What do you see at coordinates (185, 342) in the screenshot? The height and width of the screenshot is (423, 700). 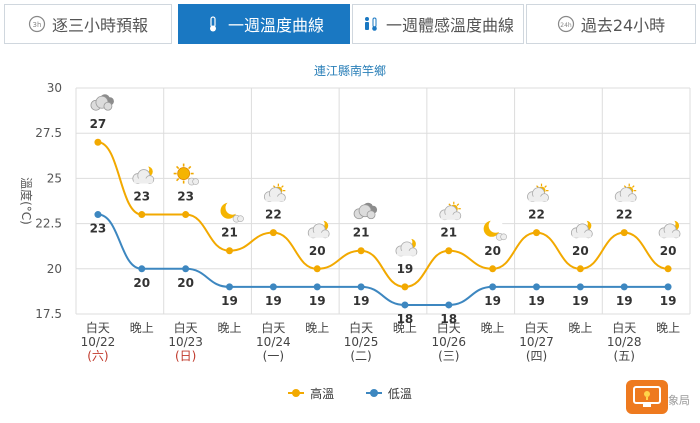 I see `x-tick-date: 10/23` at bounding box center [185, 342].